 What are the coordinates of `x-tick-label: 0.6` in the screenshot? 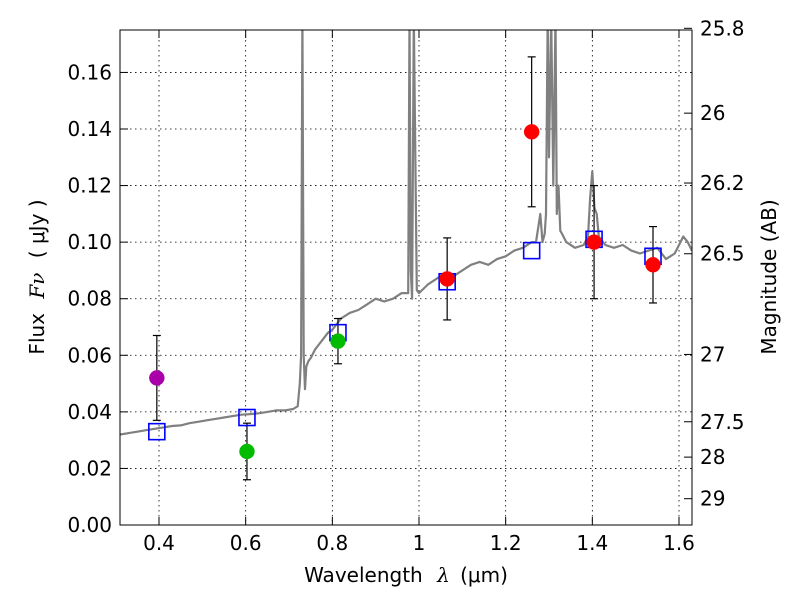 It's located at (246, 543).